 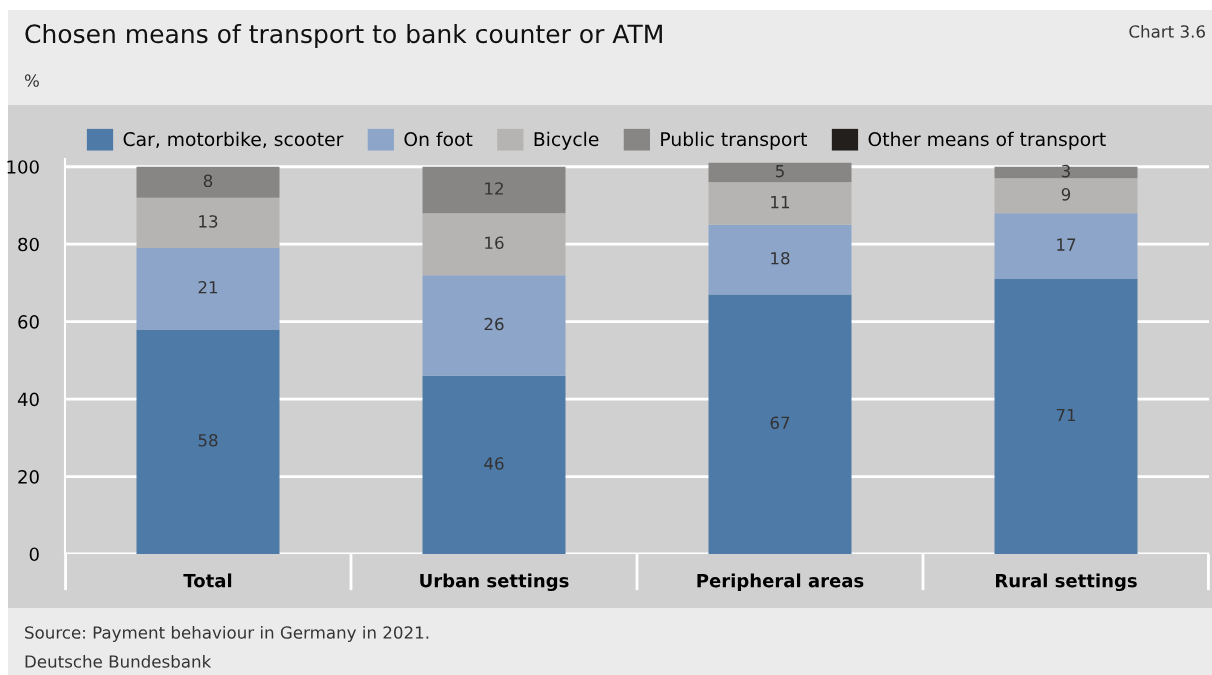 I want to click on data-label: 46, so click(x=494, y=463).